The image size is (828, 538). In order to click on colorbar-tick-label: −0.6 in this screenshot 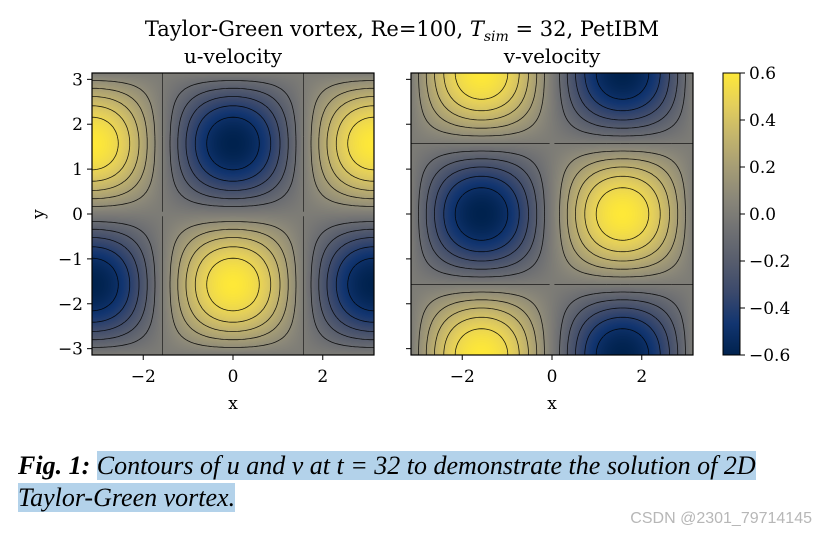, I will do `click(769, 356)`.